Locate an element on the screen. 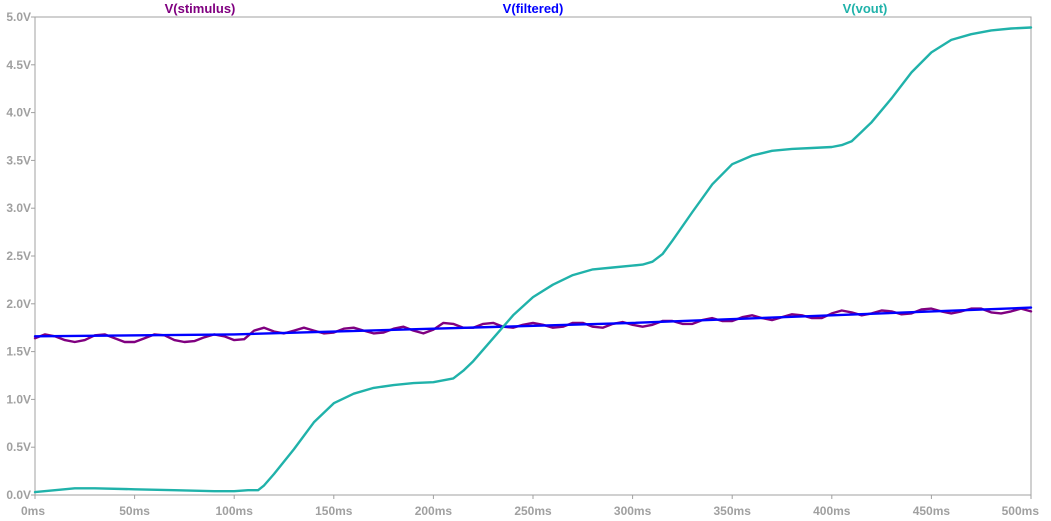  legend-label: V(filtered) is located at coordinates (533, 8).